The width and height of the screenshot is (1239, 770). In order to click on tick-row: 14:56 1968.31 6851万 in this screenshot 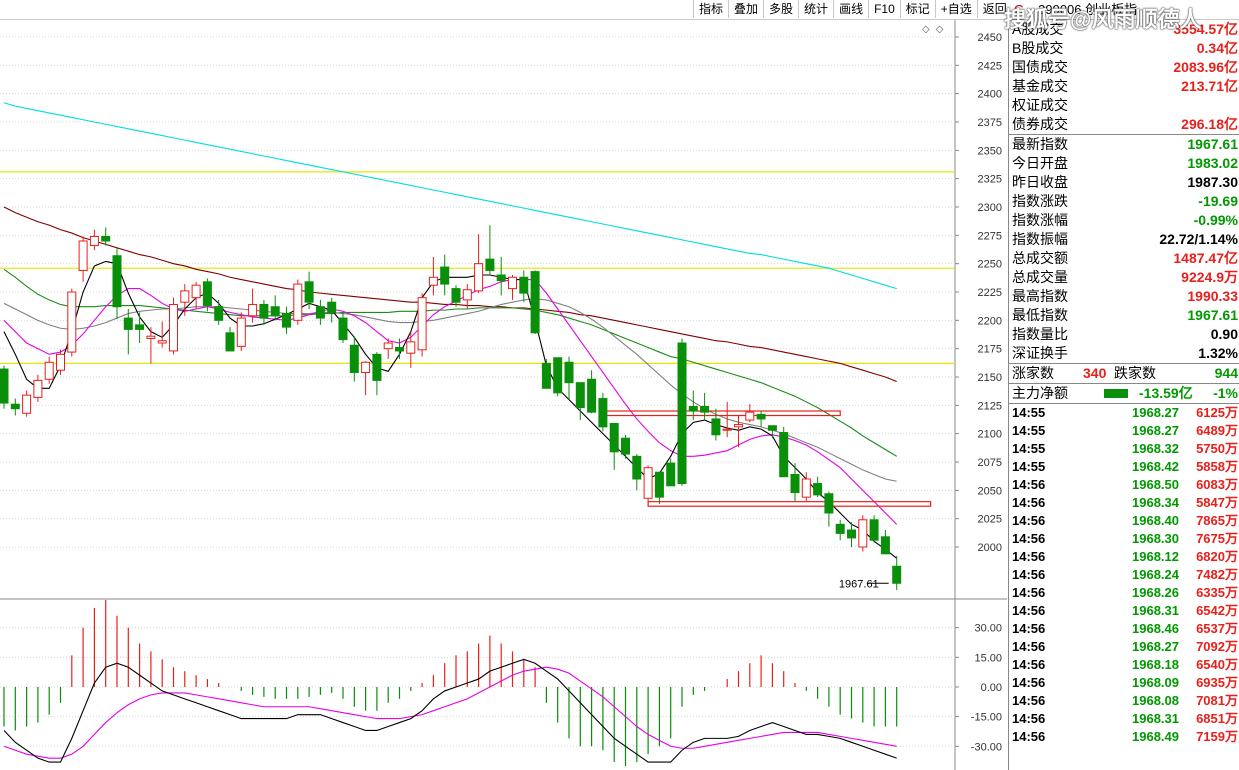, I will do `click(1124, 719)`.